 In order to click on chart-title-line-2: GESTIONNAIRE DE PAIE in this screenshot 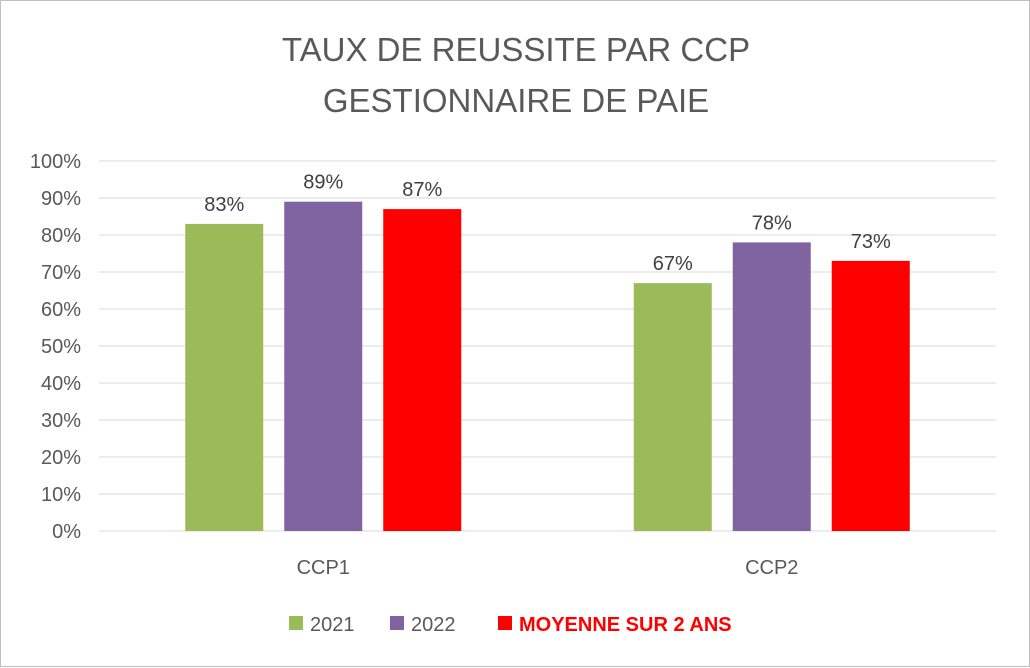, I will do `click(516, 100)`.